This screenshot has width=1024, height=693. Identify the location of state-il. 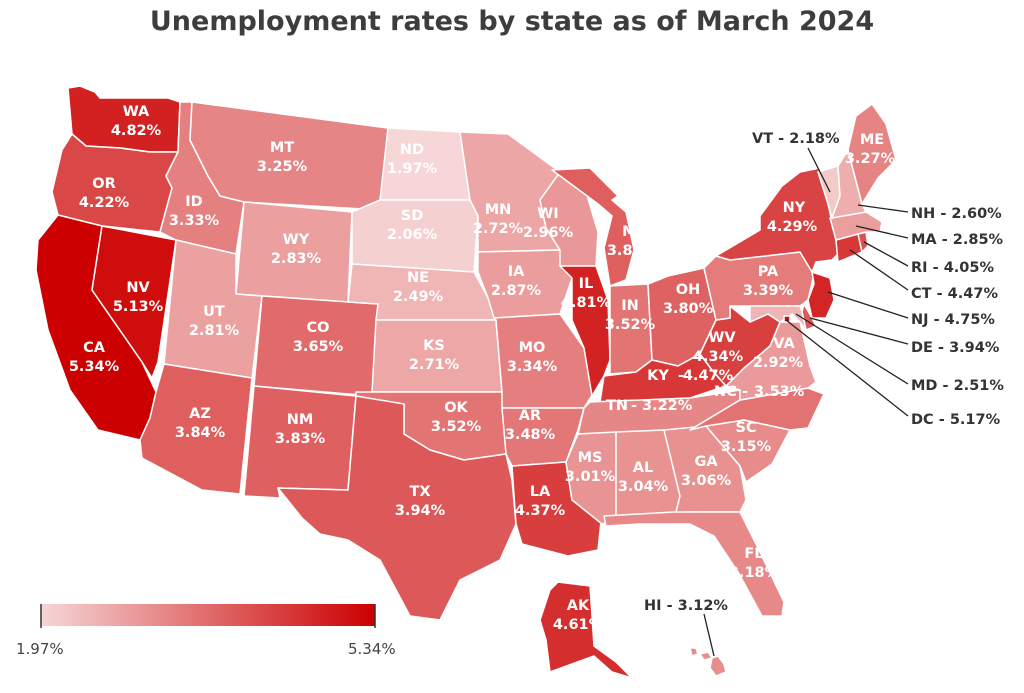
(585, 331).